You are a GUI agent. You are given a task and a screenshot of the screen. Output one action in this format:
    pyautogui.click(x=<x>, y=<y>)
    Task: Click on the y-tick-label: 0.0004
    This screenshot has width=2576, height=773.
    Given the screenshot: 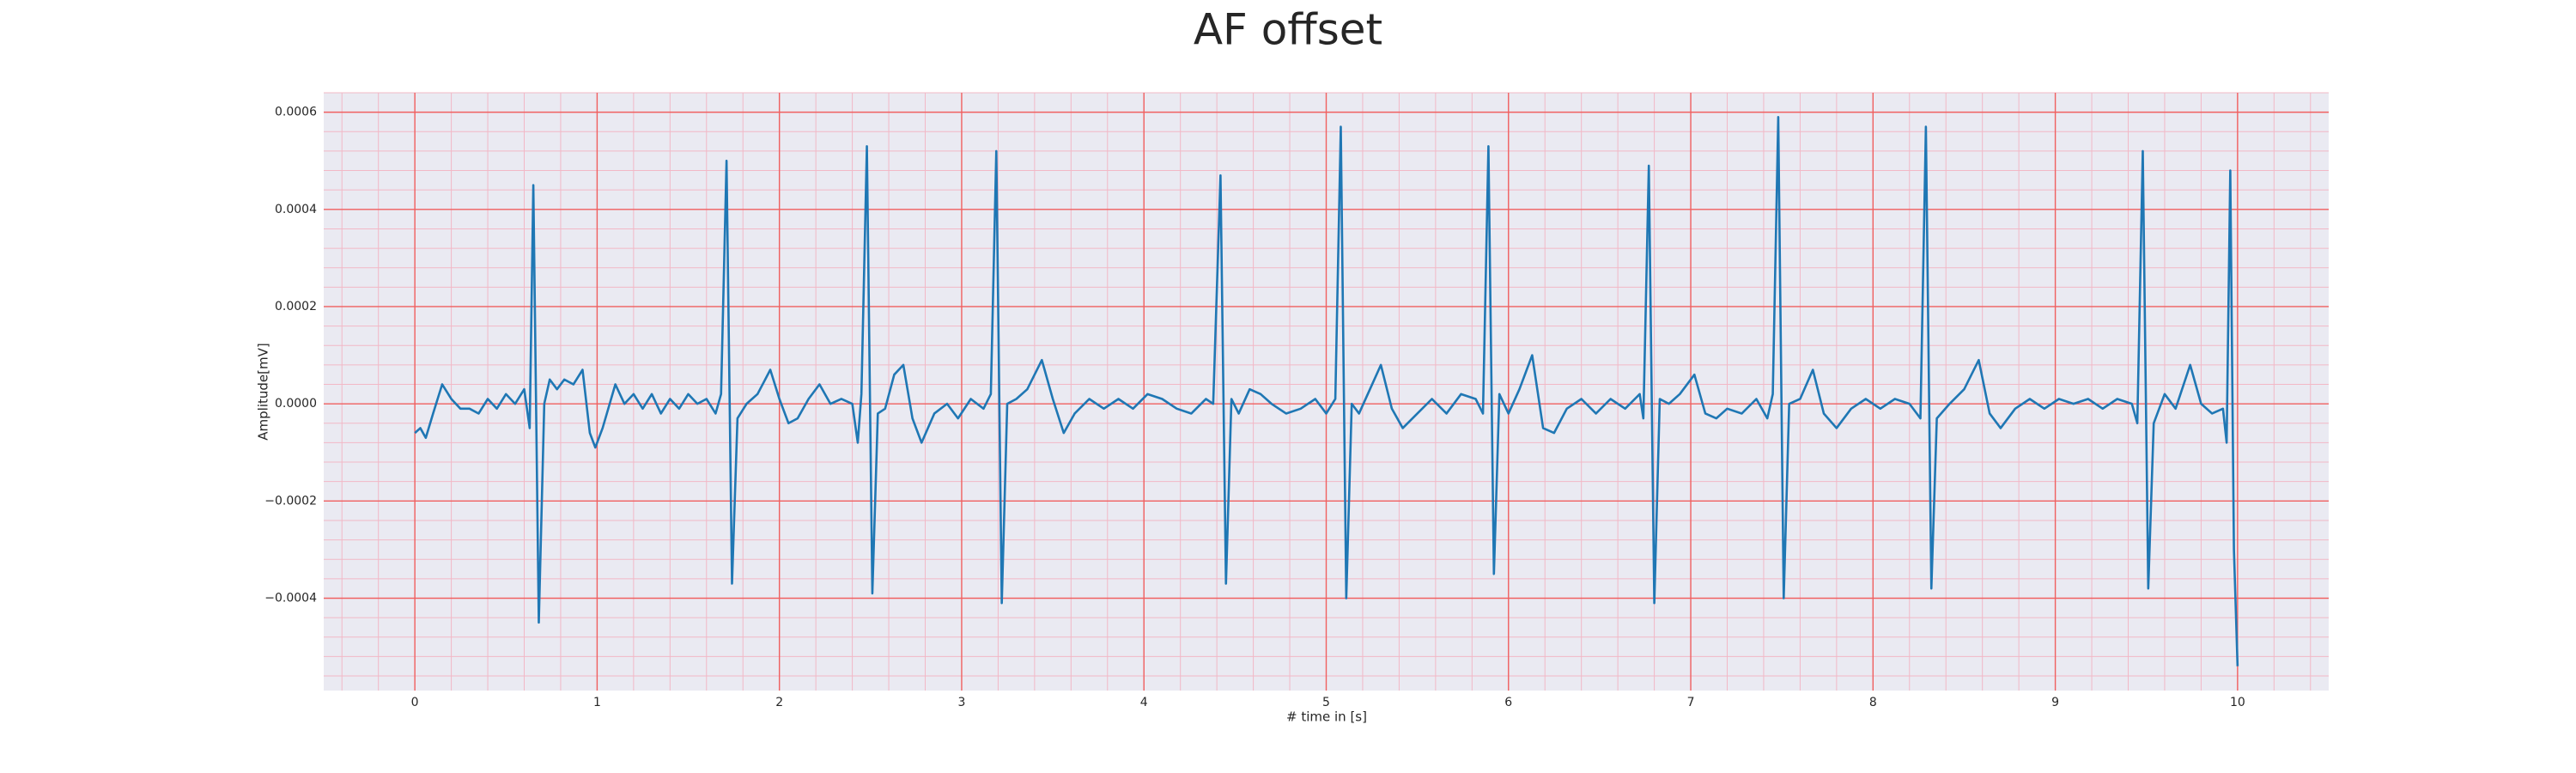 What is the action you would take?
    pyautogui.click(x=296, y=209)
    